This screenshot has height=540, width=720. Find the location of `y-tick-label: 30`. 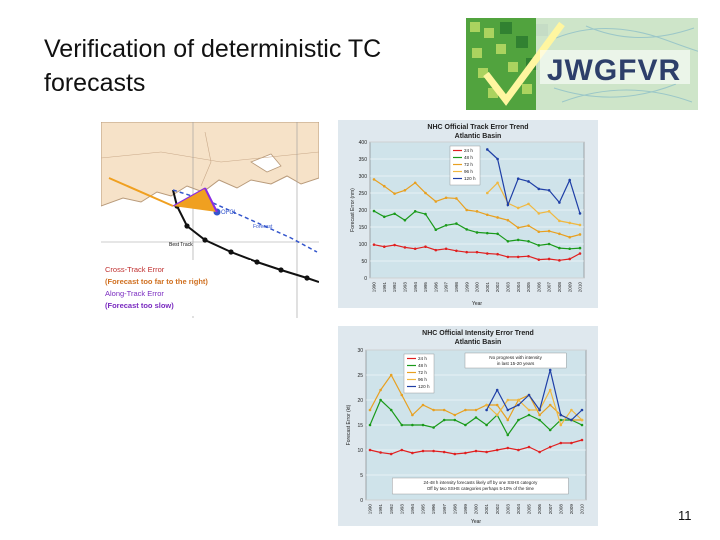

y-tick-label: 30 is located at coordinates (360, 351).